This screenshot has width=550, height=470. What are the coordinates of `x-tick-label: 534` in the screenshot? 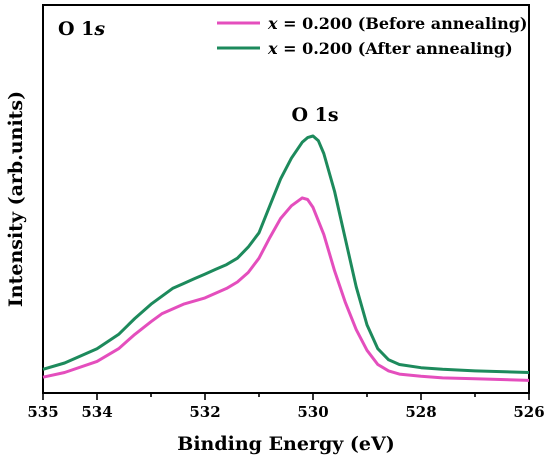 It's located at (96, 412).